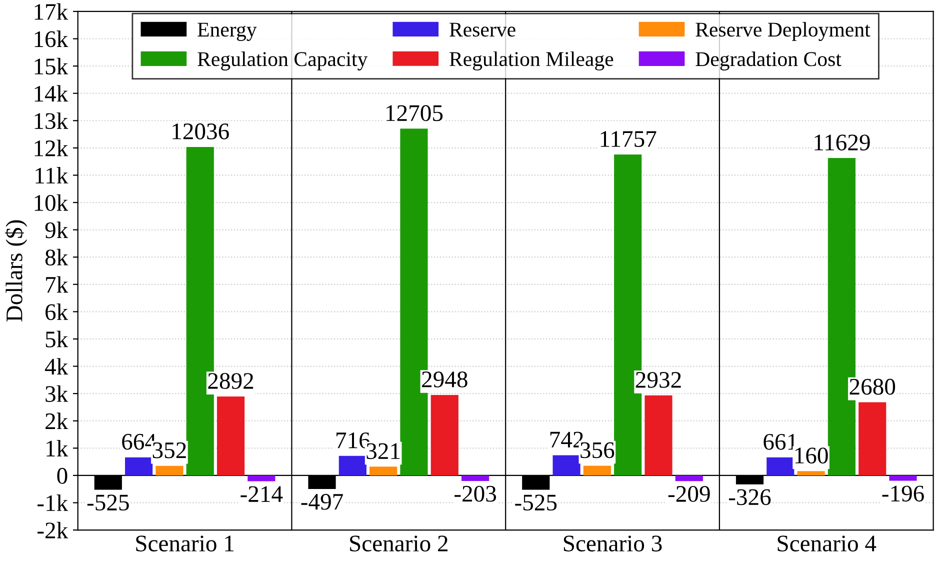  I want to click on data-label: 12705, so click(414, 113).